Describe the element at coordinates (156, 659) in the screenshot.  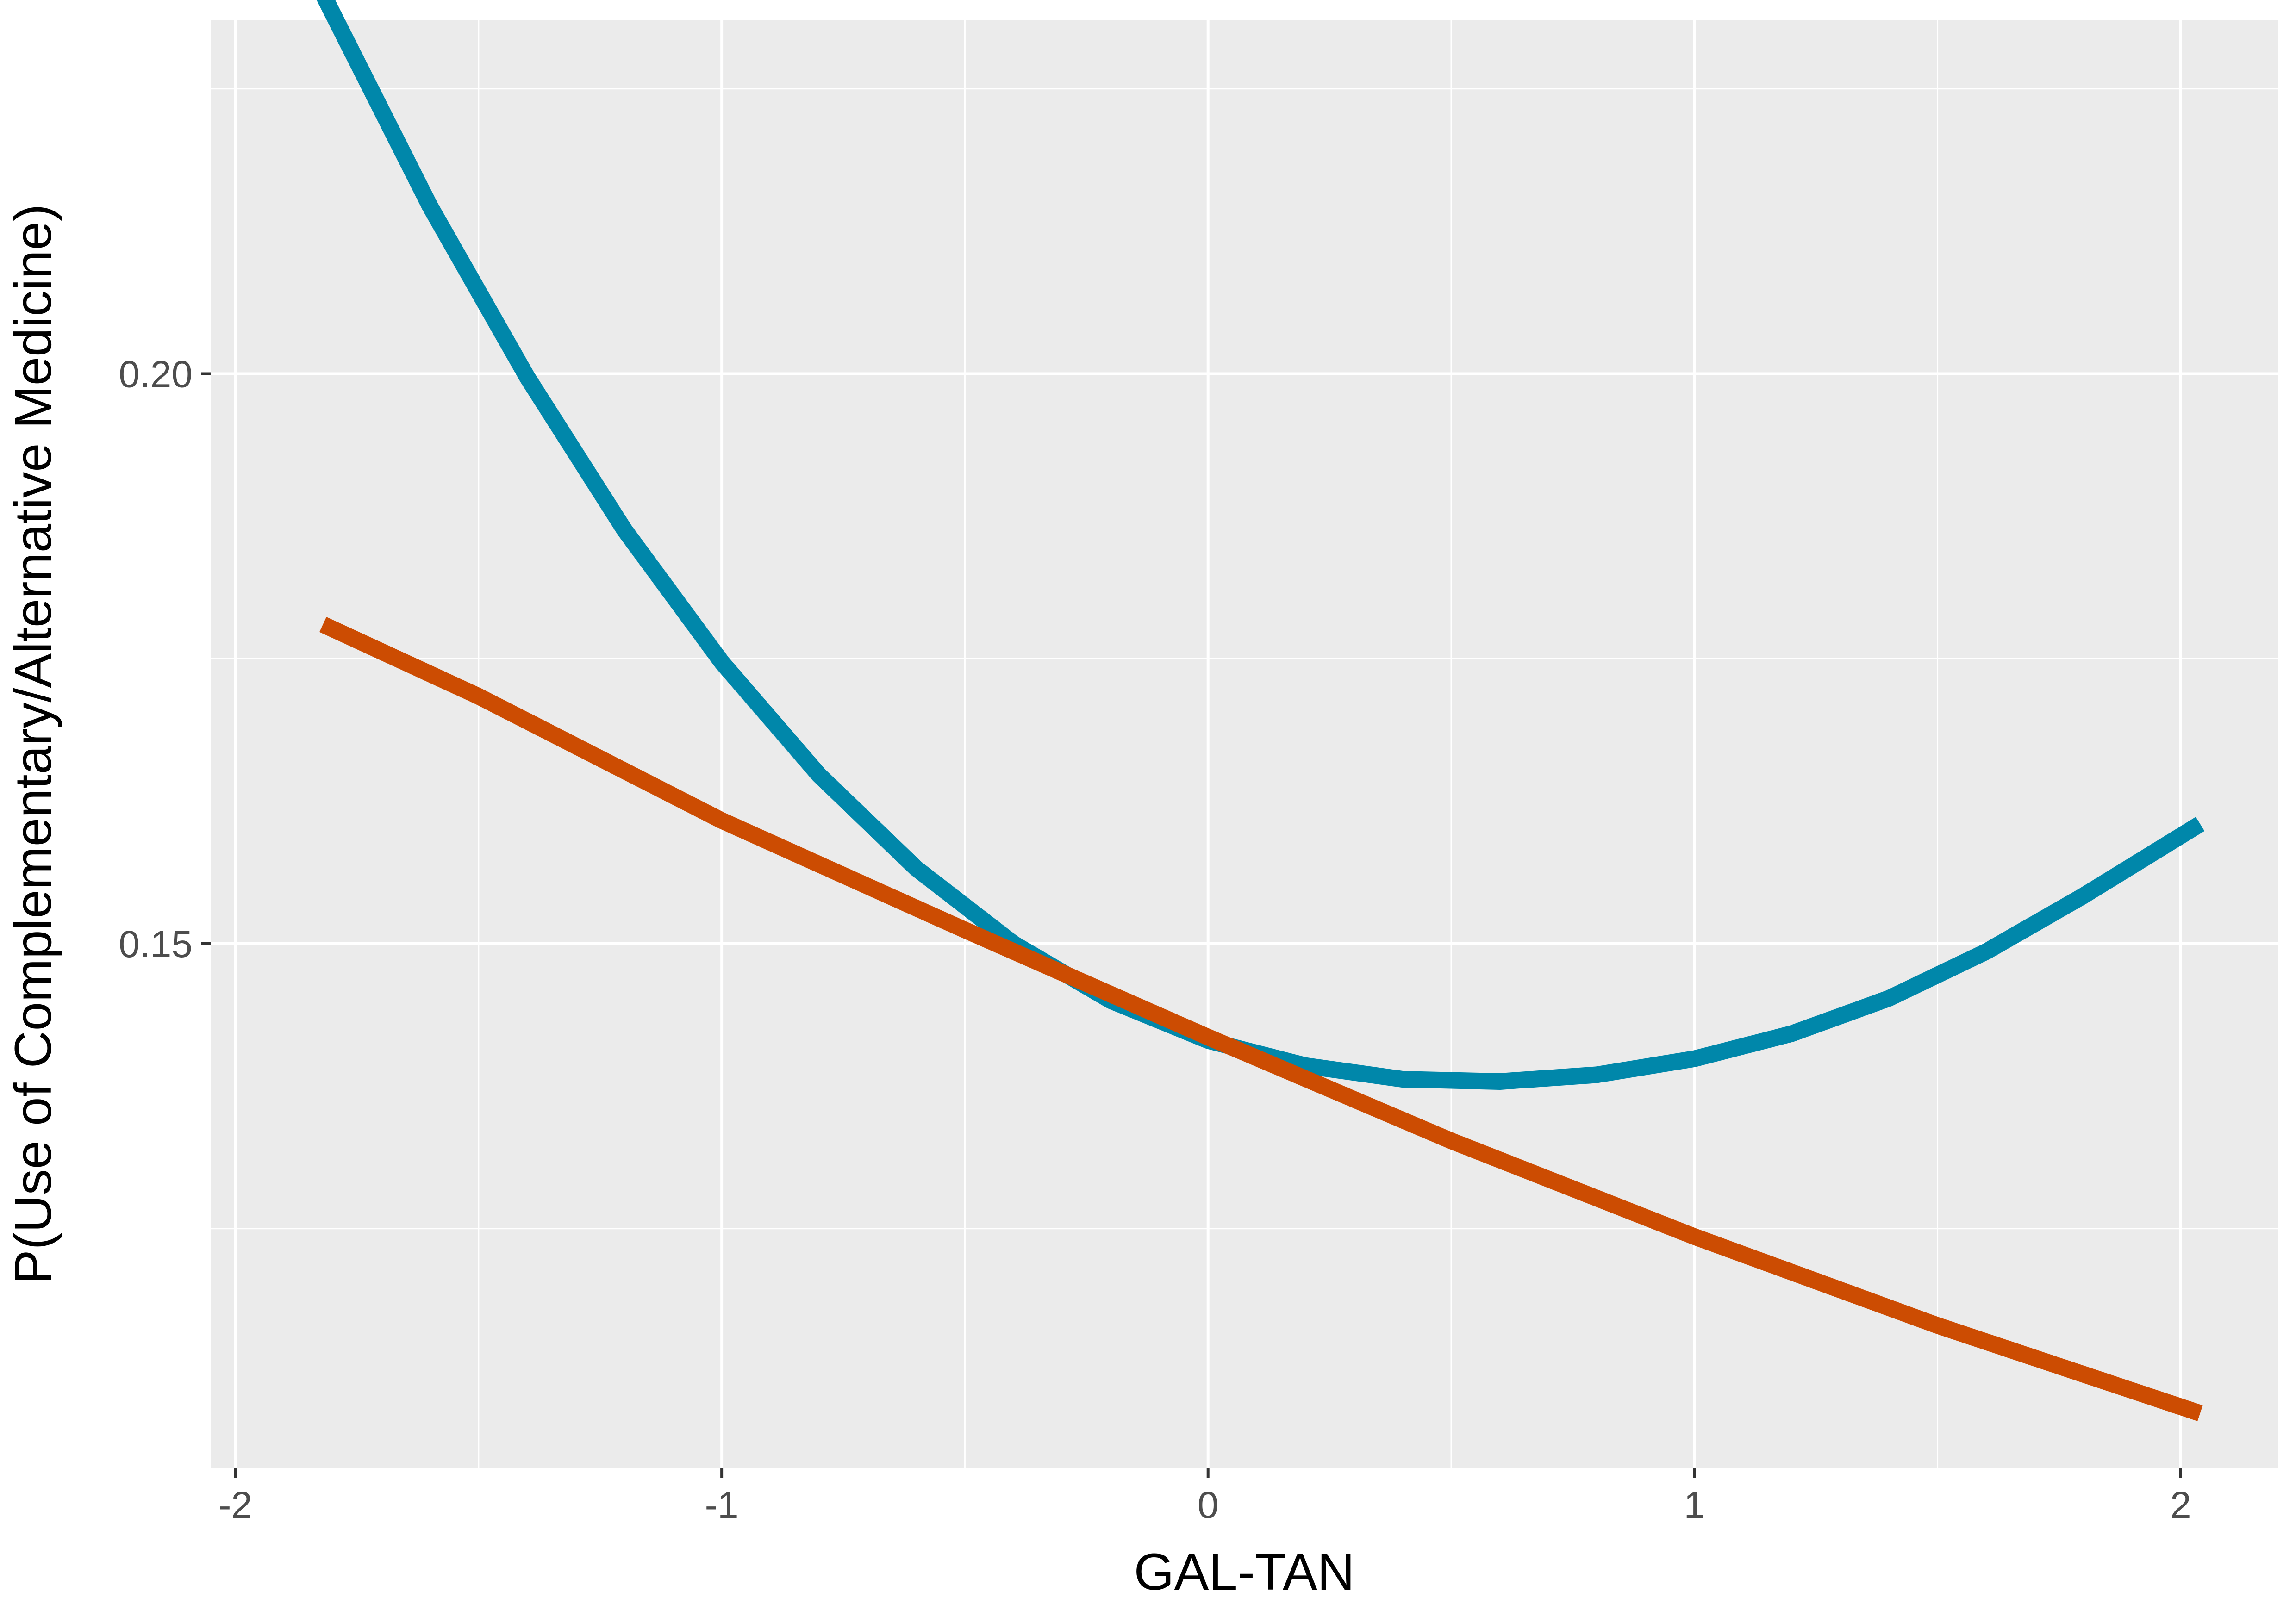
I see `y-tick-labels: 0.15 0.20` at that location.